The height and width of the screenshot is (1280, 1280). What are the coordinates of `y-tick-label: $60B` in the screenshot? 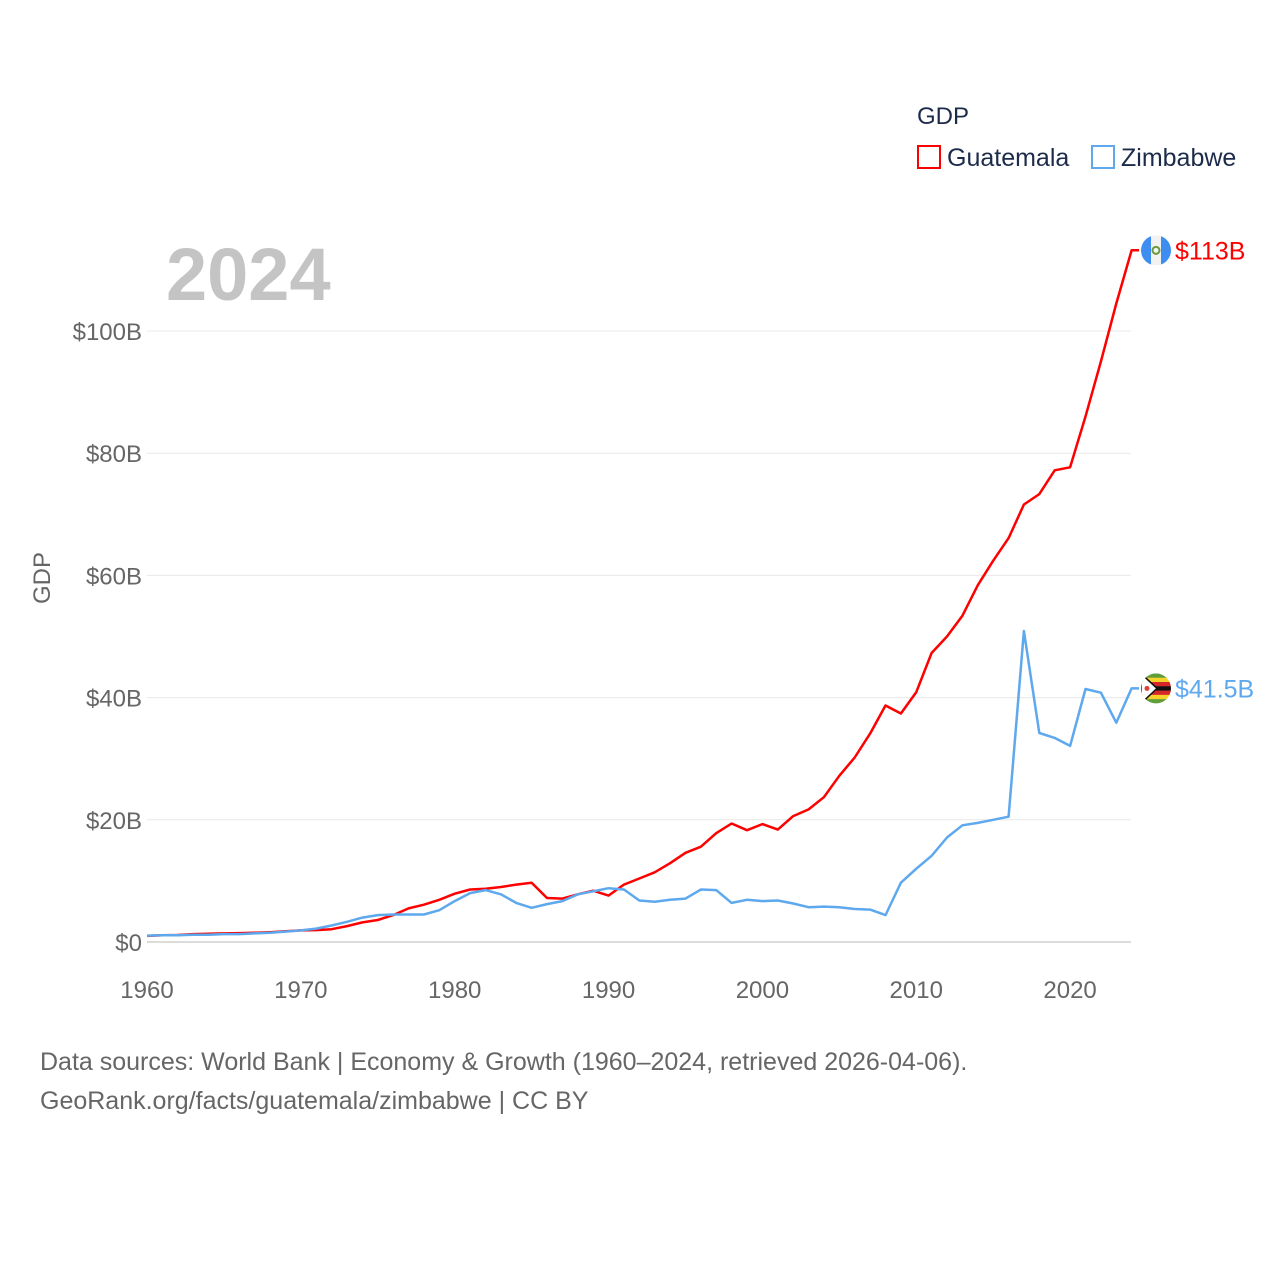 It's located at (114, 576).